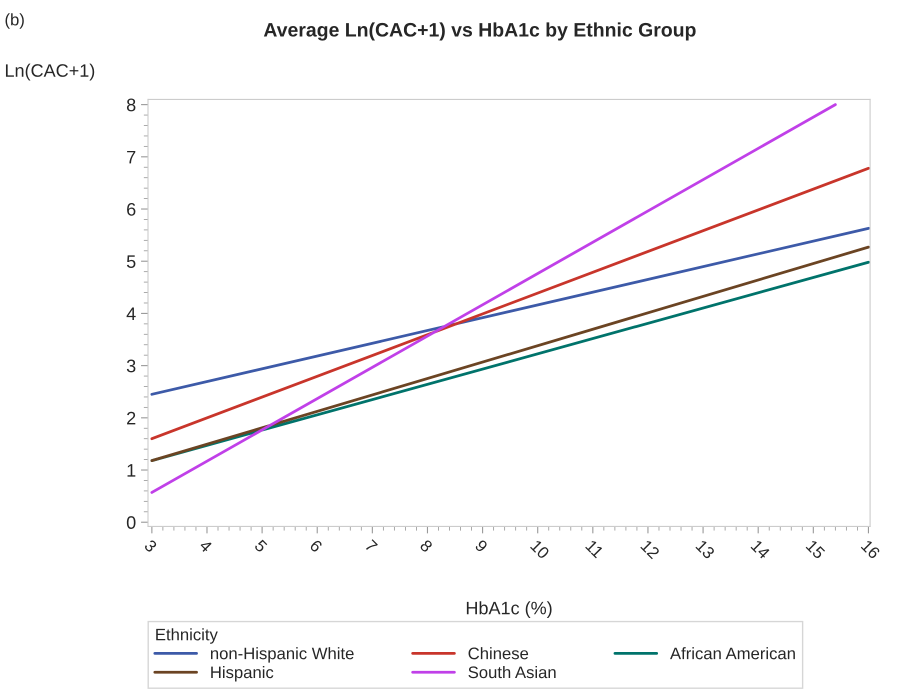 This screenshot has width=897, height=700. Describe the element at coordinates (650, 549) in the screenshot. I see `x-tick-label: 12` at that location.